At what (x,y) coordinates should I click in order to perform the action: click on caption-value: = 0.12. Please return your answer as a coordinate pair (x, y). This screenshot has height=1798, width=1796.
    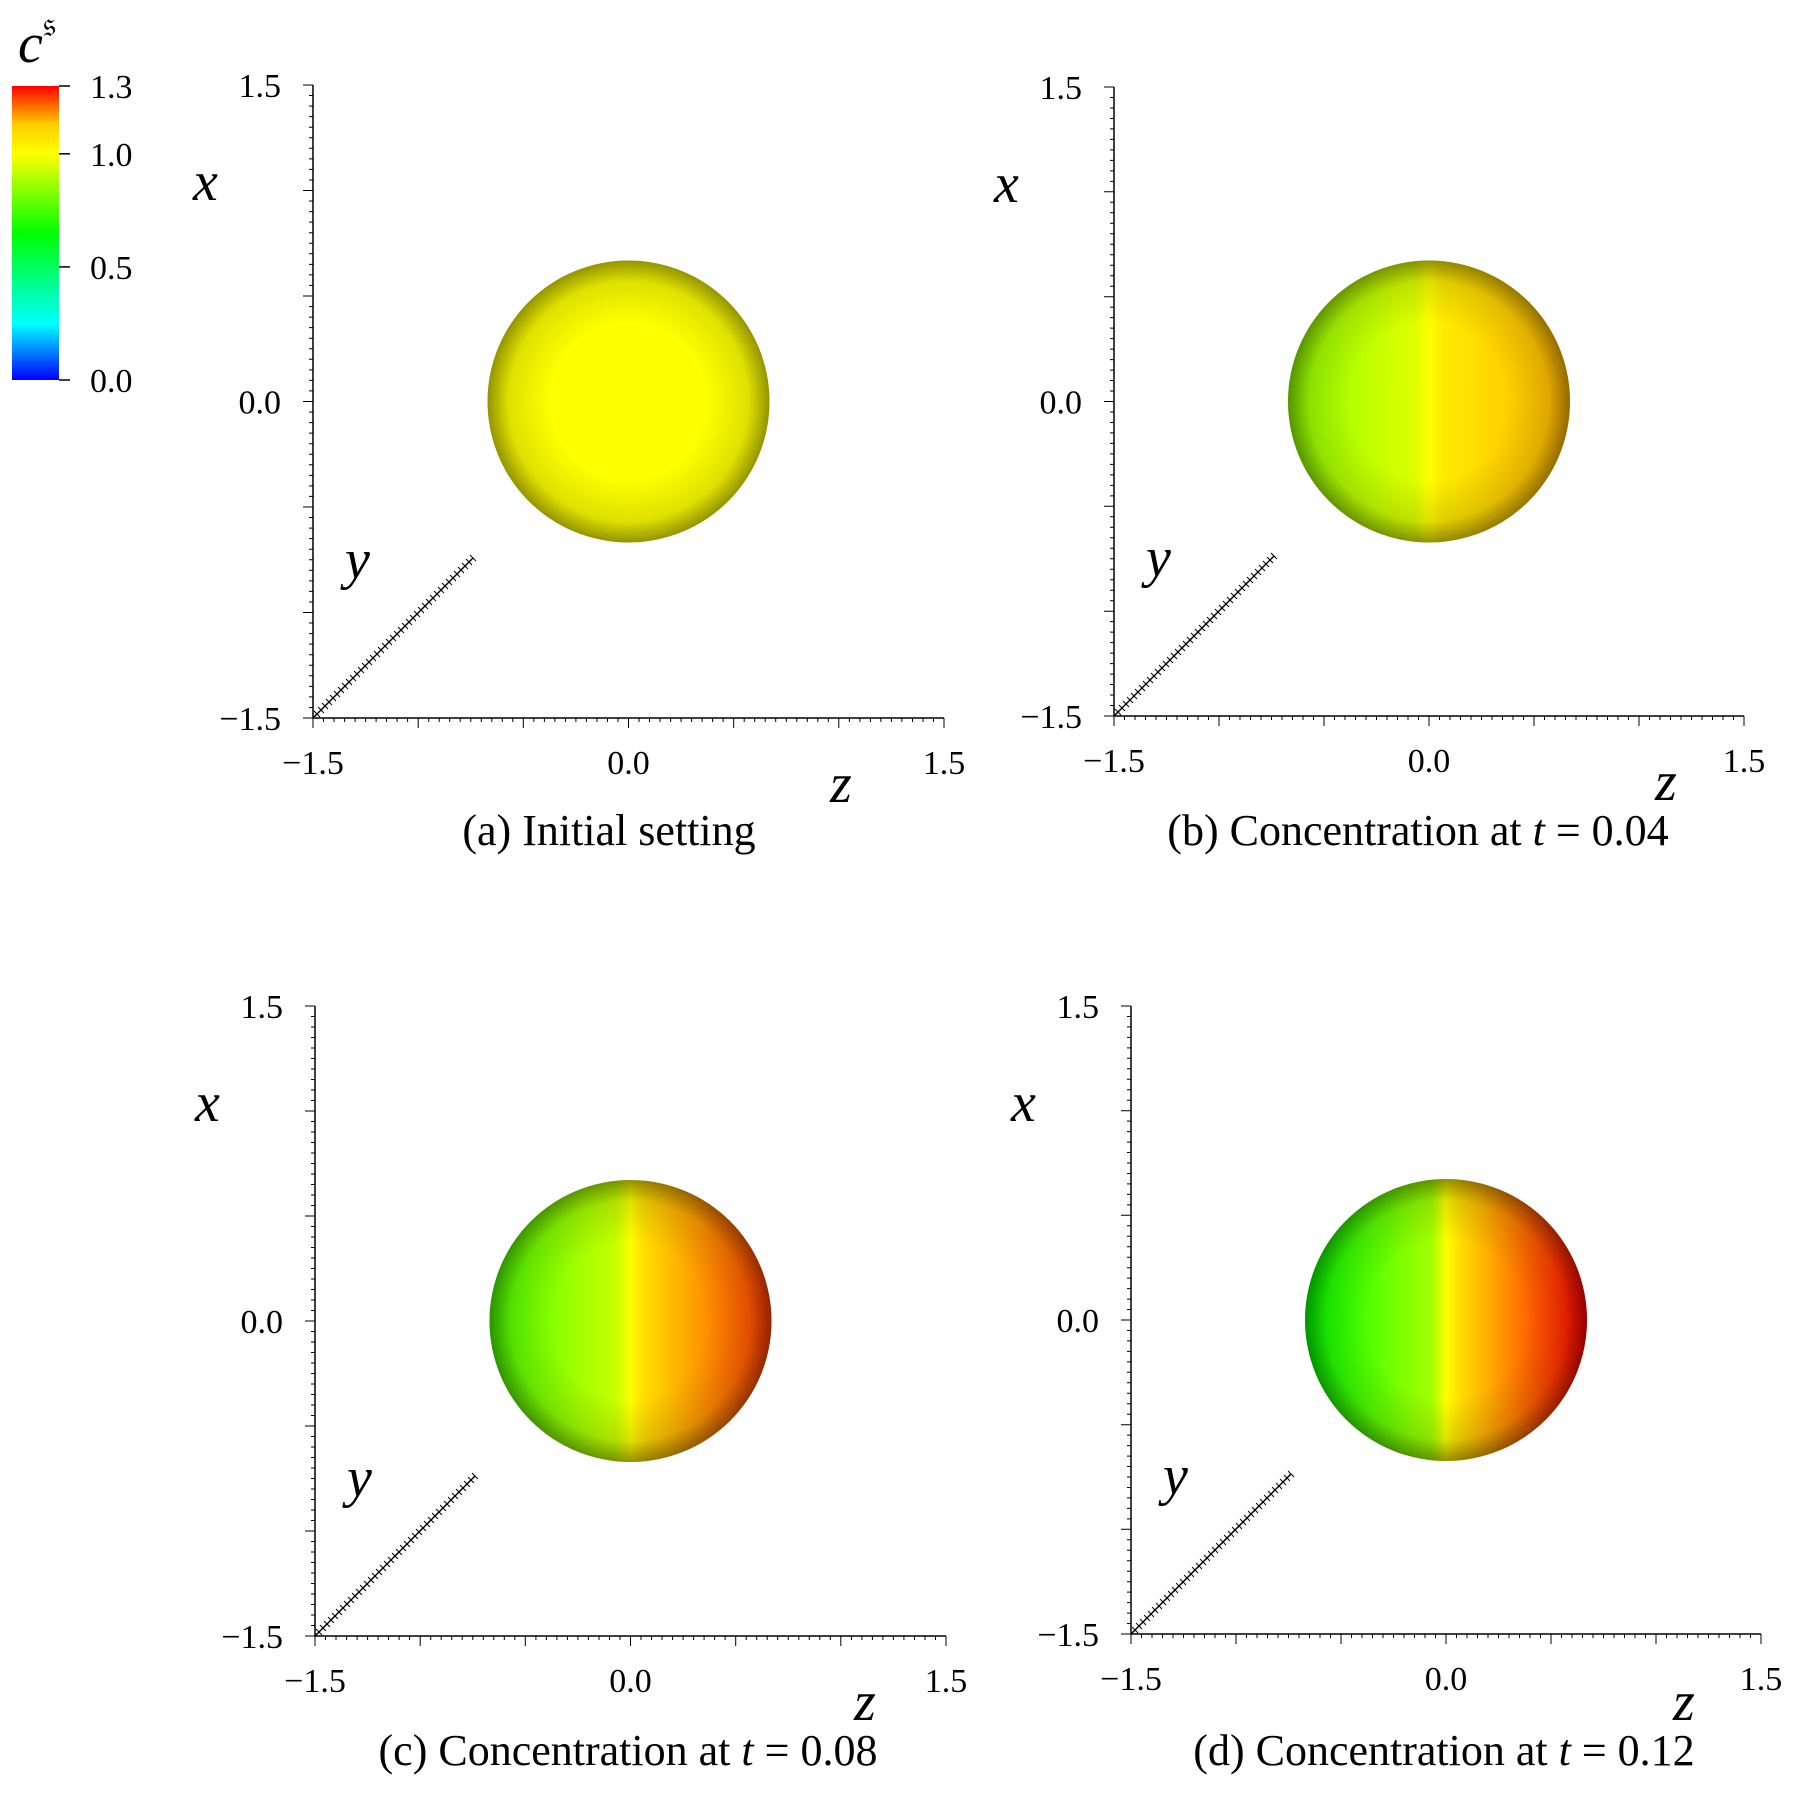
    Looking at the image, I should click on (1633, 1750).